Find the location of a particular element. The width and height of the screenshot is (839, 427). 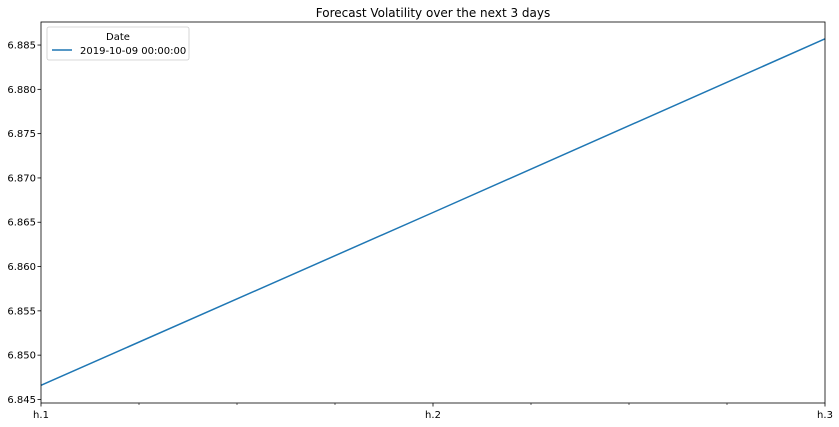

legend-label: 2019-10-09 00:00:00 is located at coordinates (133, 51).